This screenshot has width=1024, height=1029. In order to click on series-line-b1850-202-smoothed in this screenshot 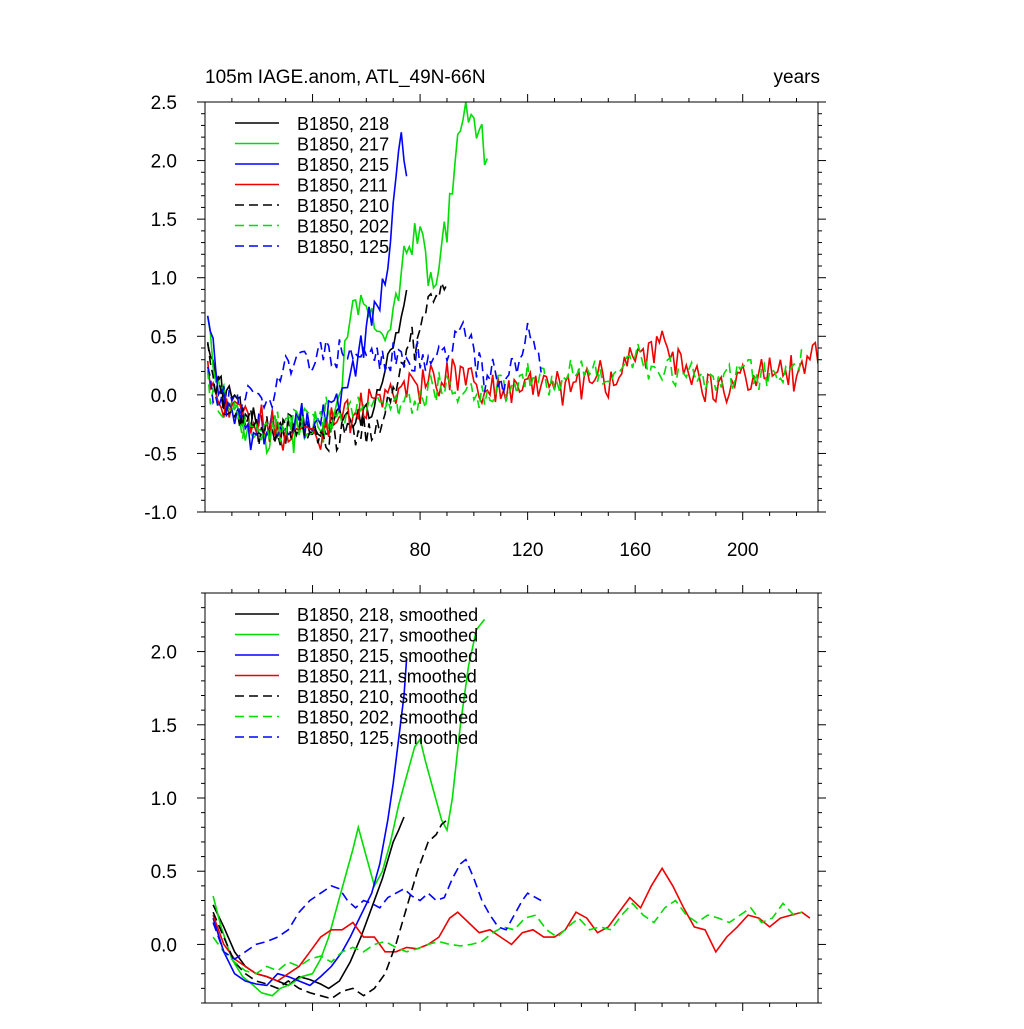, I will do `click(507, 937)`.